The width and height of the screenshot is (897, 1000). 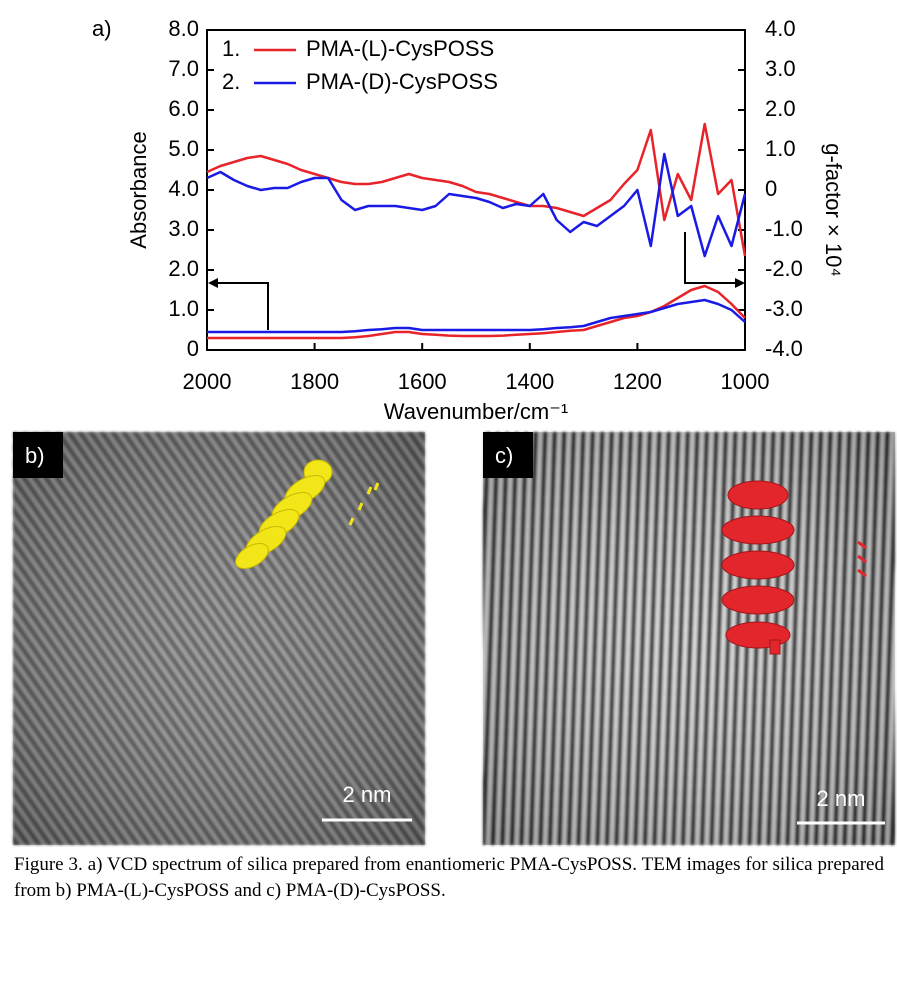 I want to click on x-tick-label: 1800, so click(x=314, y=381).